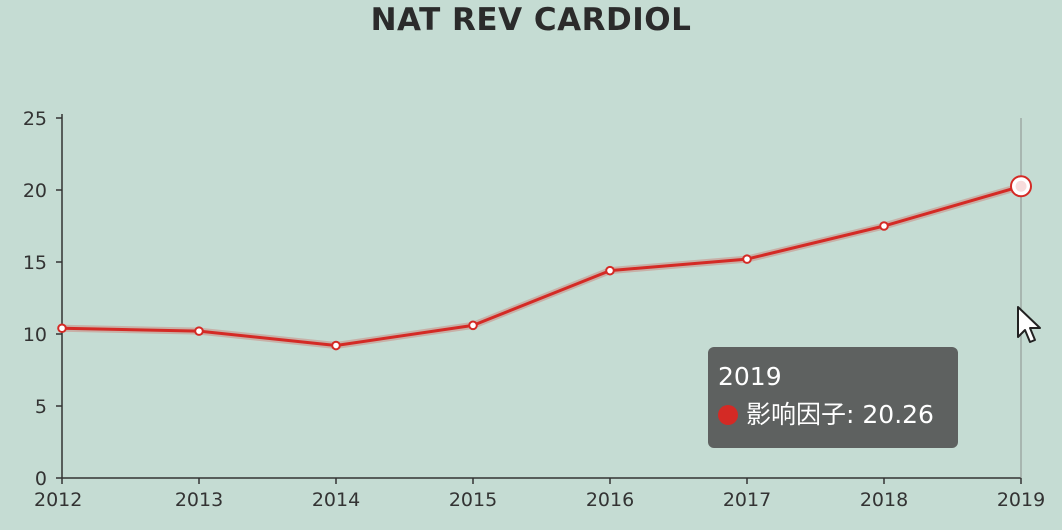  Describe the element at coordinates (35, 335) in the screenshot. I see `y-tick-label: 10` at that location.